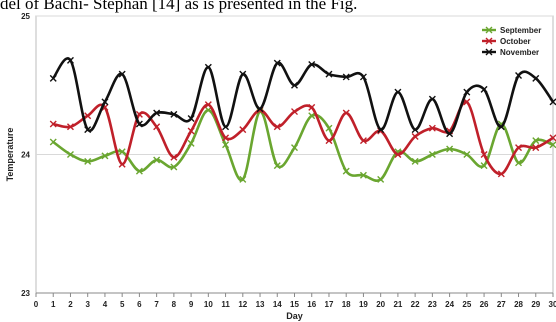 This screenshot has width=556, height=322. Describe the element at coordinates (484, 304) in the screenshot. I see `x-tick-label: 26` at that location.